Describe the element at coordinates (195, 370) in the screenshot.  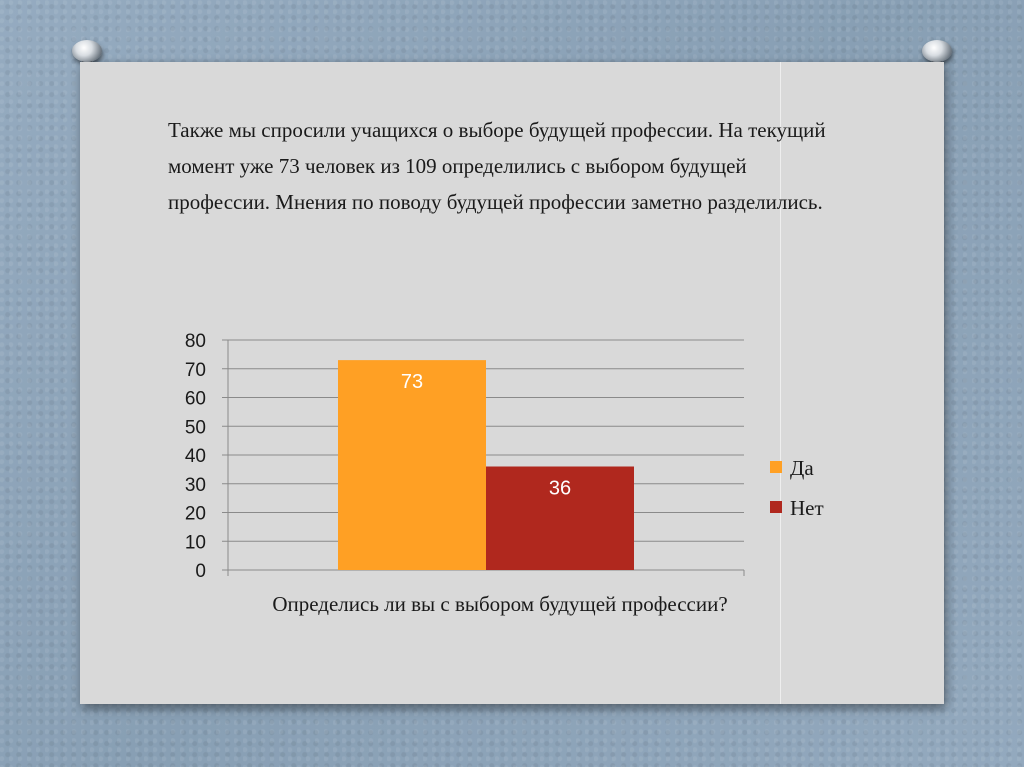
I see `y-tick-label: 70` at that location.